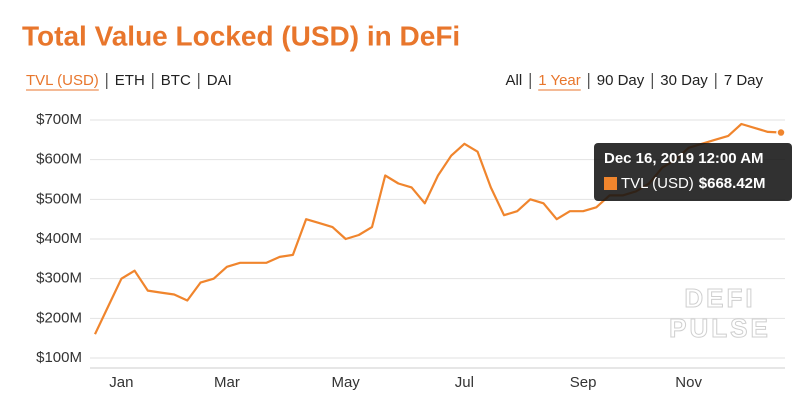 The image size is (800, 404). What do you see at coordinates (657, 183) in the screenshot?
I see `tooltip-series: TVL (USD)` at bounding box center [657, 183].